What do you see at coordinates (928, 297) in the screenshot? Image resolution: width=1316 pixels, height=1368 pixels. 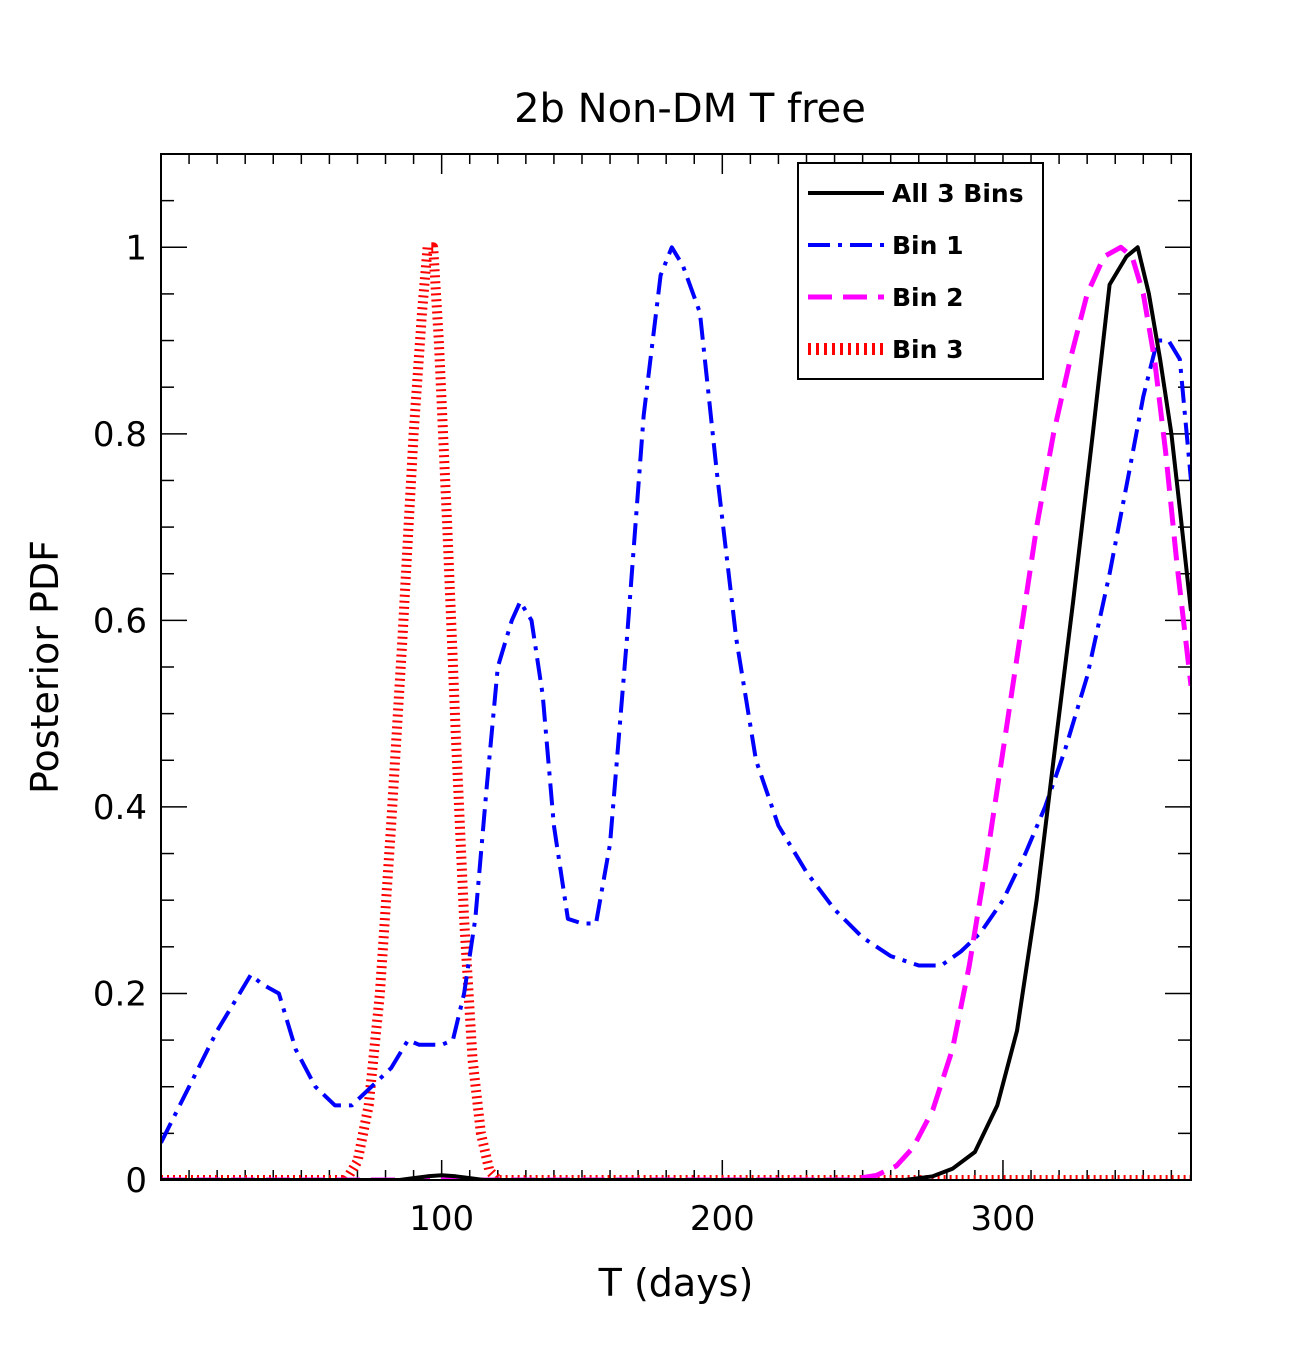 I see `legend-label-bin-2: Bin 2` at bounding box center [928, 297].